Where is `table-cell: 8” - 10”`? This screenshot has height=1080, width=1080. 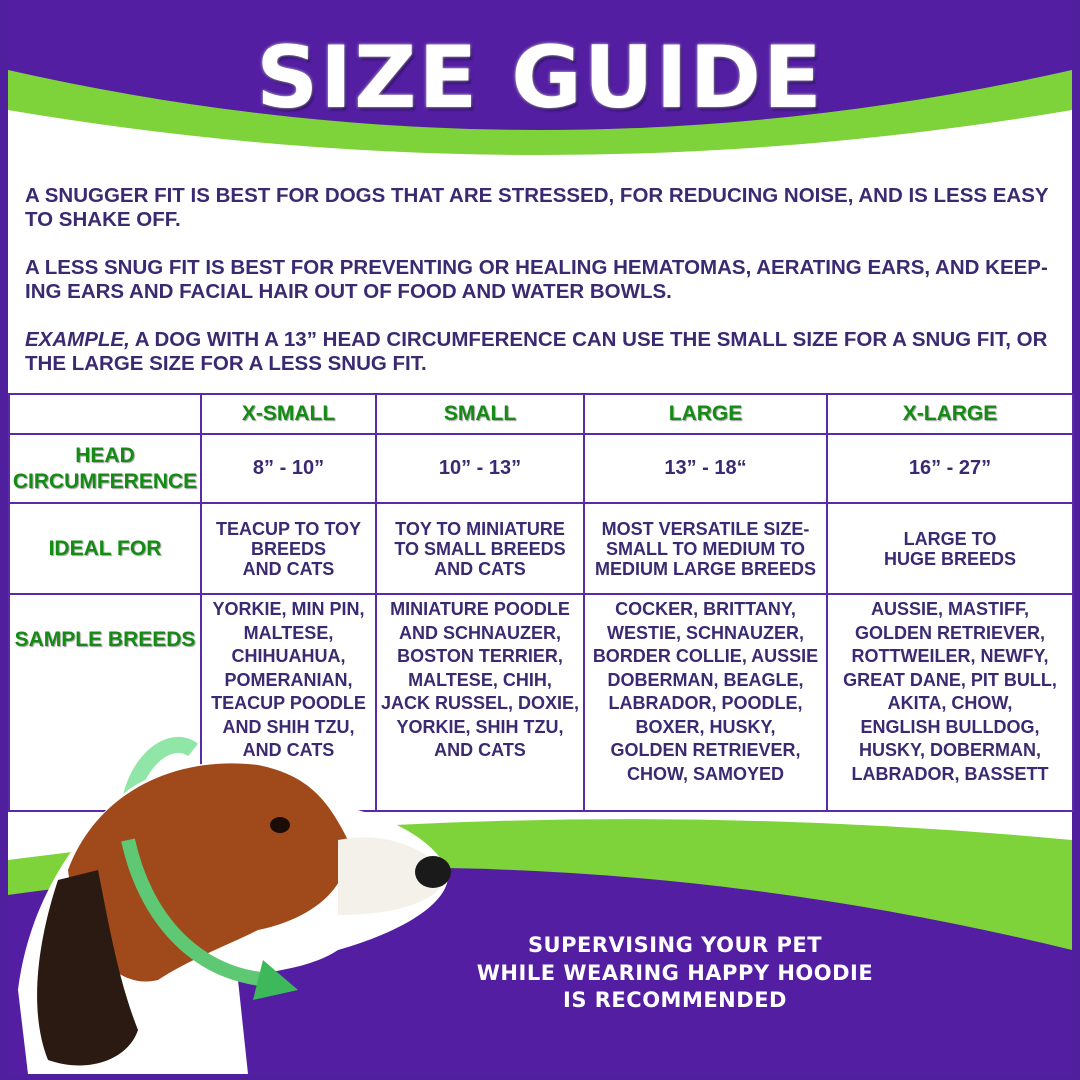
table-cell: 8” - 10” is located at coordinates (288, 468).